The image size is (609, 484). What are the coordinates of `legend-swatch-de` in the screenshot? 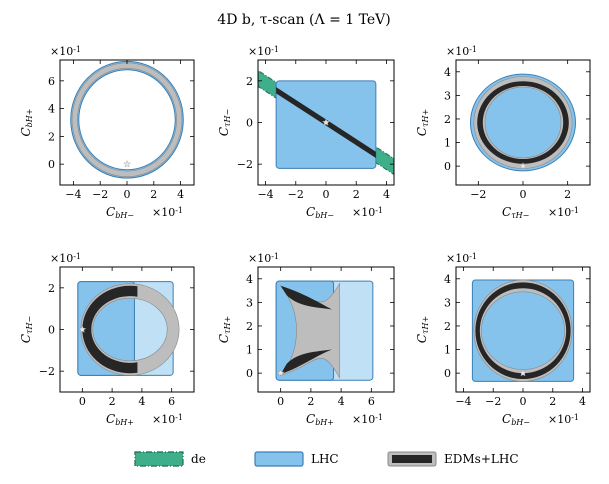 It's located at (159, 459).